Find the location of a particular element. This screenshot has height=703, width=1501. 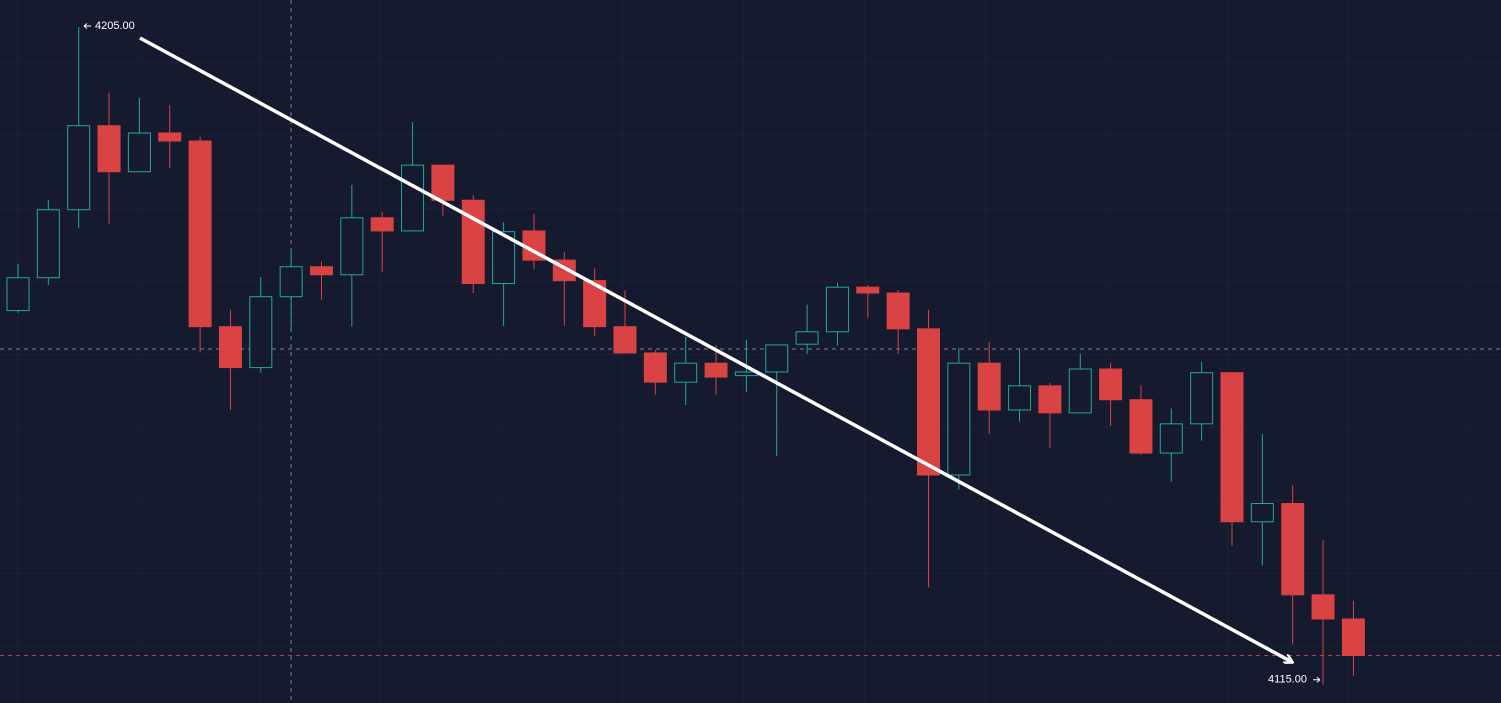

annotation-label: 4115.00 is located at coordinates (1287, 680).